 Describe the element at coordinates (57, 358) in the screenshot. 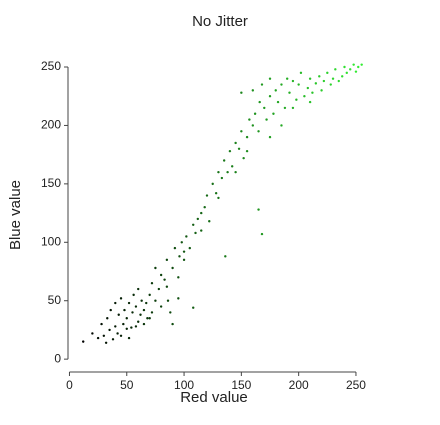

I see `y-tick-label: 0` at that location.